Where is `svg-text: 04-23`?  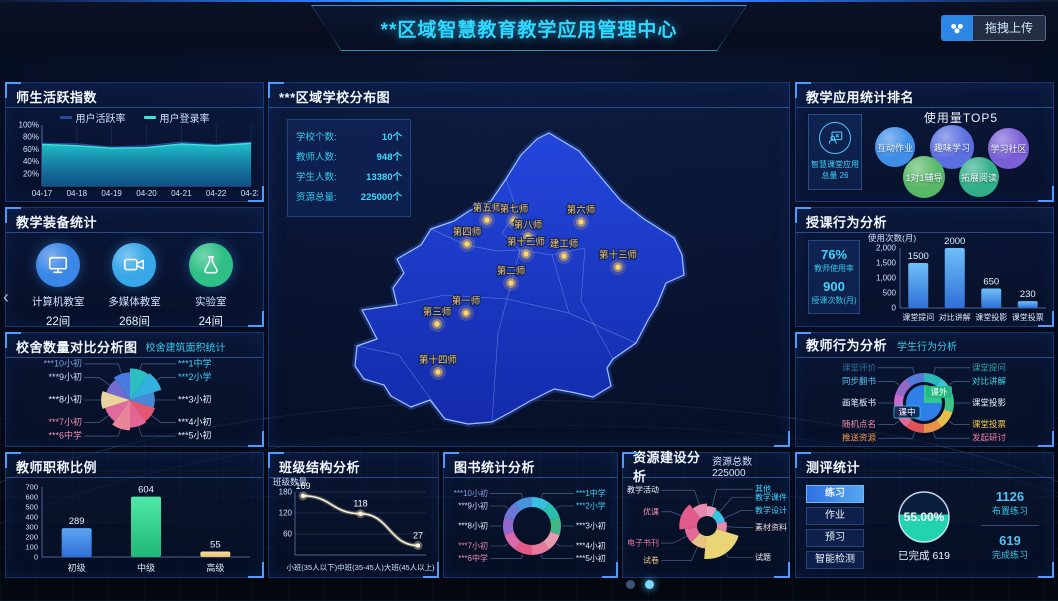
svg-text: 04-23 is located at coordinates (249, 193).